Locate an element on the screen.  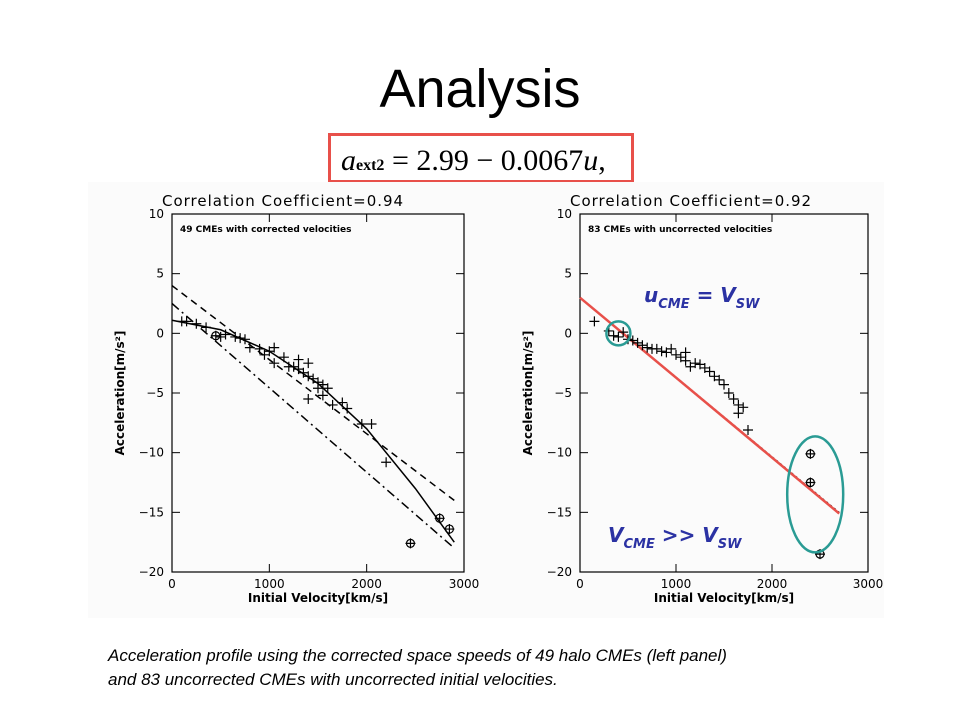
annotation-circle-low is located at coordinates (618, 333).